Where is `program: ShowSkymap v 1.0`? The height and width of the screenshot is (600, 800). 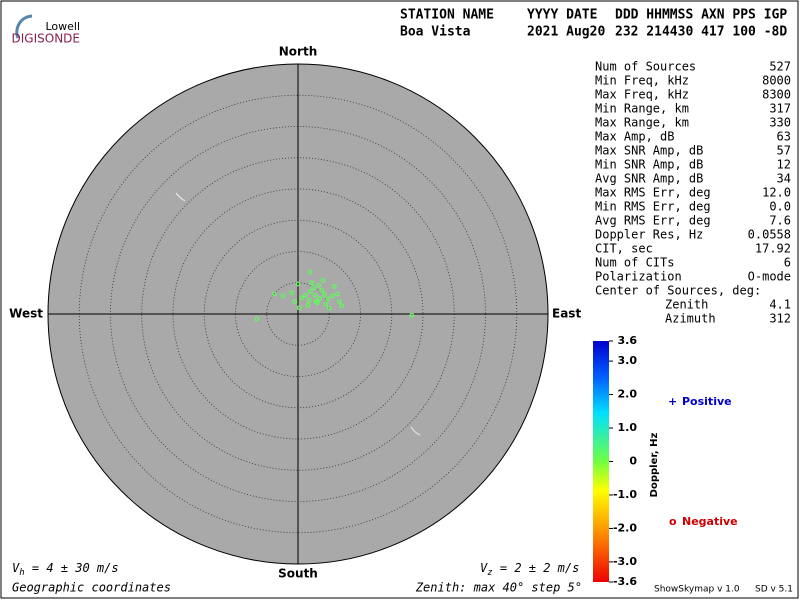 program: ShowSkymap v 1.0 is located at coordinates (697, 590).